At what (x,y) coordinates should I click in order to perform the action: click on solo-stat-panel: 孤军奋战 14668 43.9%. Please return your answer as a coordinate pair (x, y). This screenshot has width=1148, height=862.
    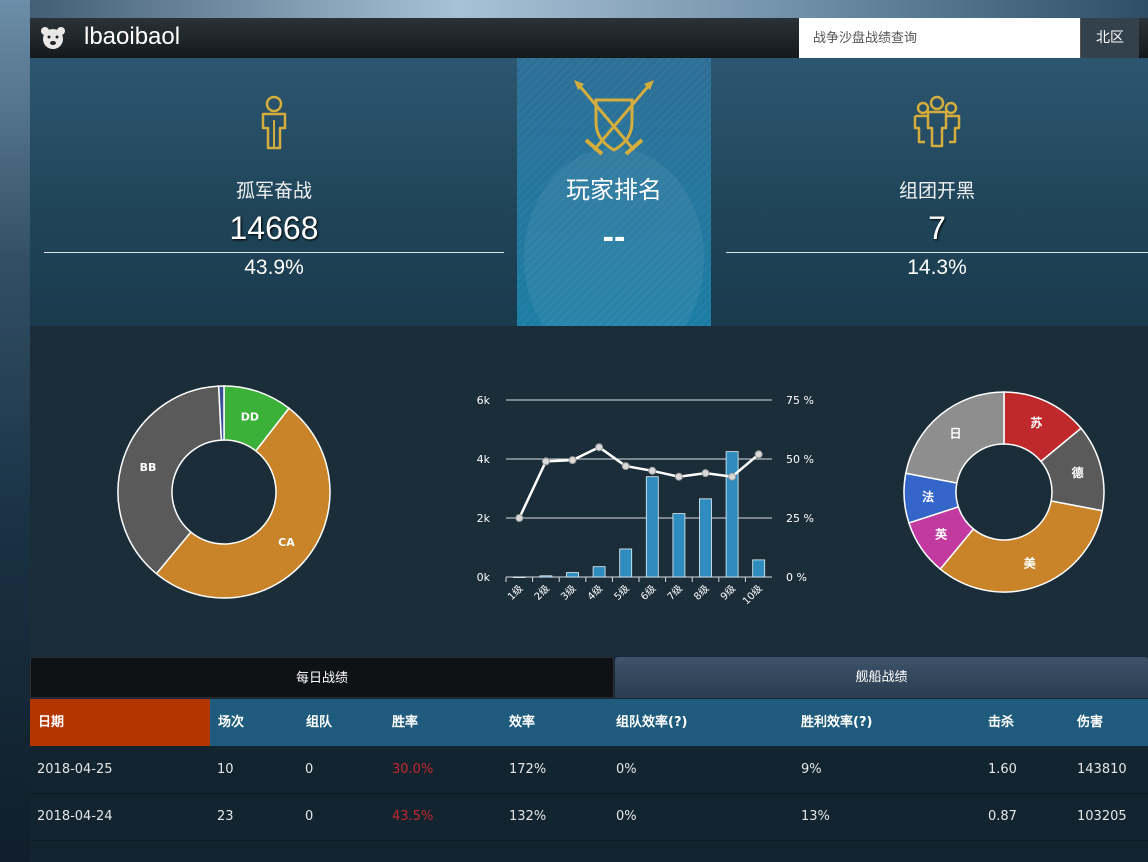
    Looking at the image, I should click on (274, 192).